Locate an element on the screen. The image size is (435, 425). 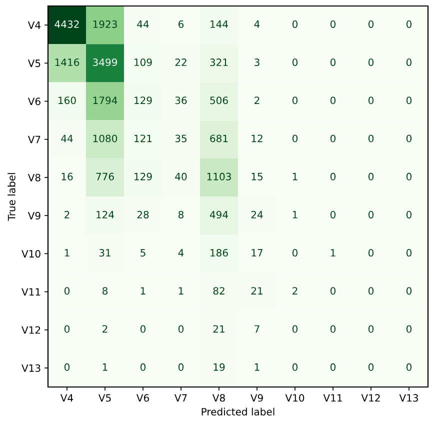
data-label: 22 is located at coordinates (180, 62).